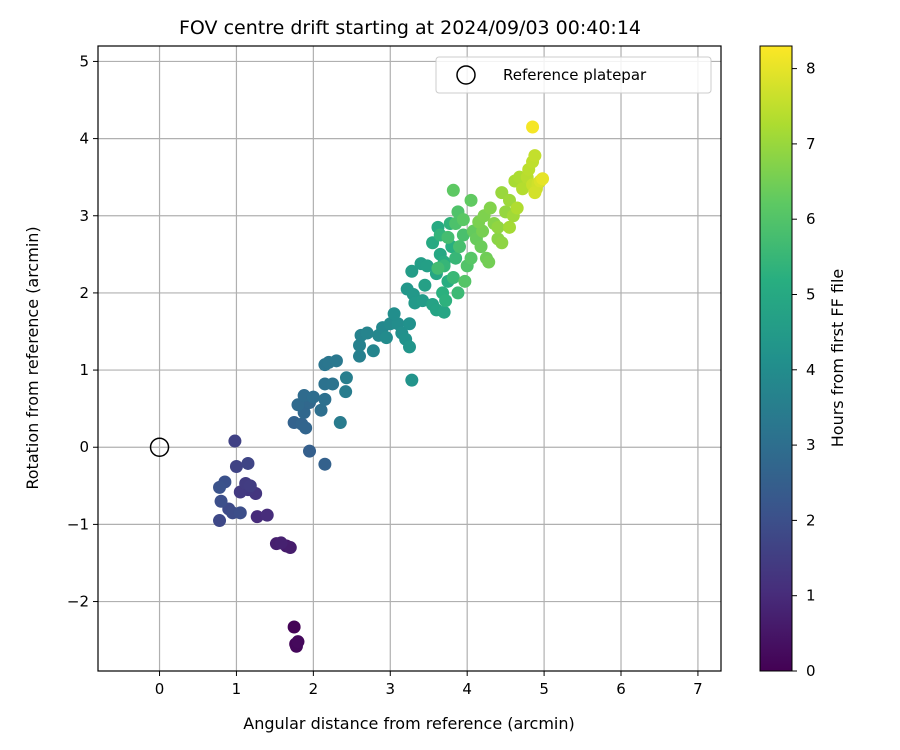 The image size is (900, 750). Describe the element at coordinates (78, 602) in the screenshot. I see `y-tick-label: −2` at that location.